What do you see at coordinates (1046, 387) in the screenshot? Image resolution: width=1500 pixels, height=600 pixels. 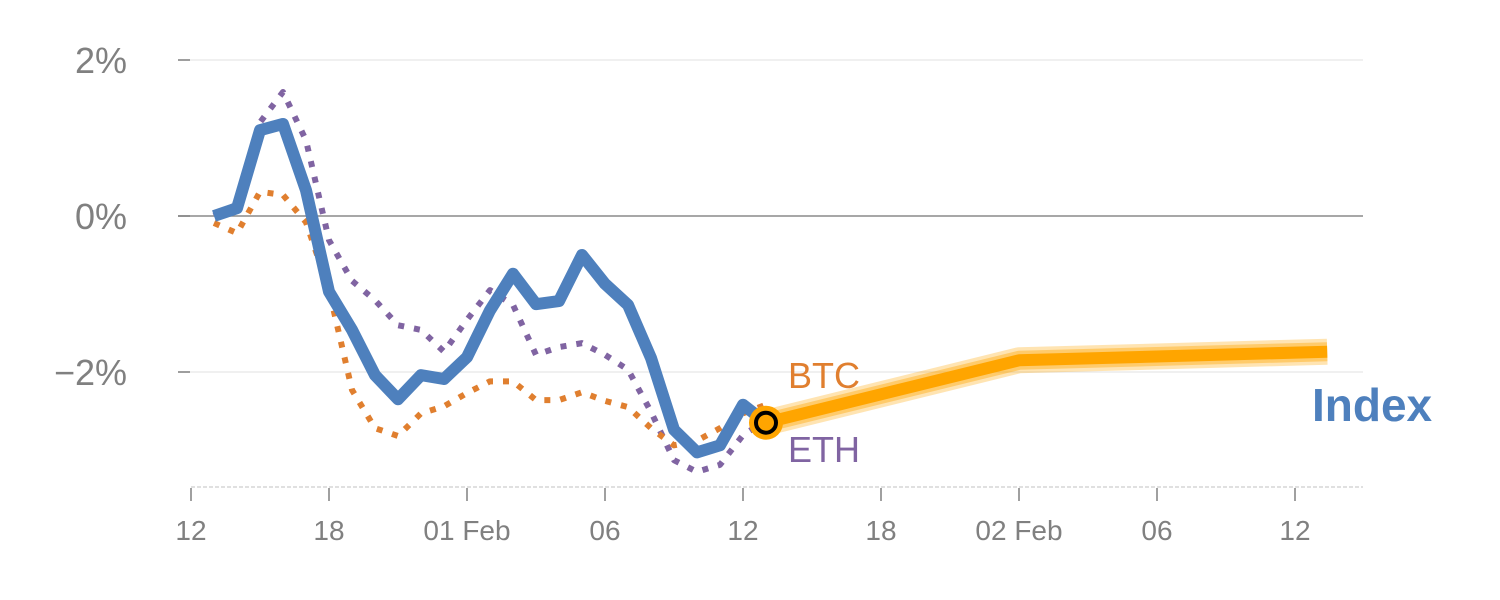 I see `forecast-line` at bounding box center [1046, 387].